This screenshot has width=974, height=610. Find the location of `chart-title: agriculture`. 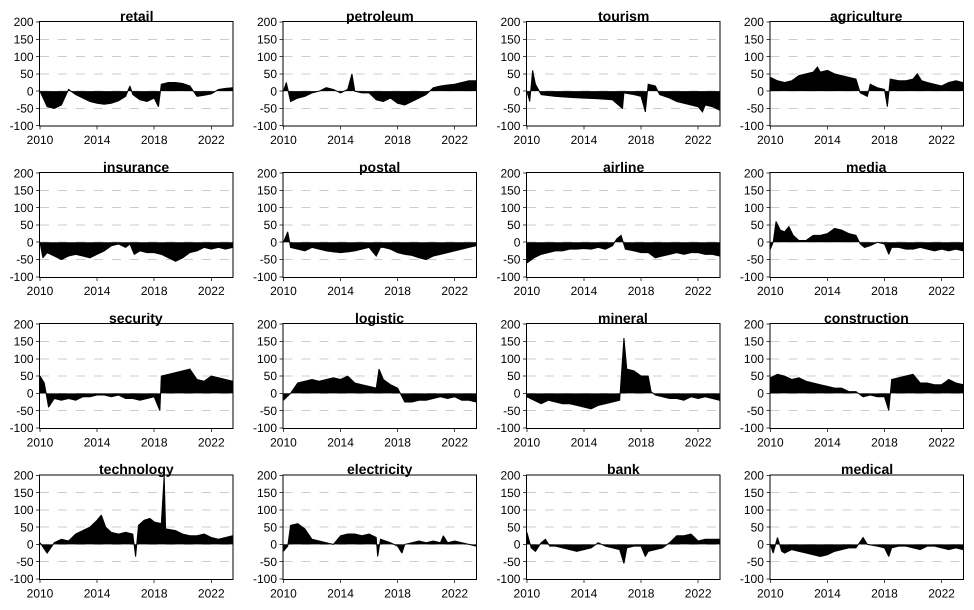

chart-title: agriculture is located at coordinates (866, 16).